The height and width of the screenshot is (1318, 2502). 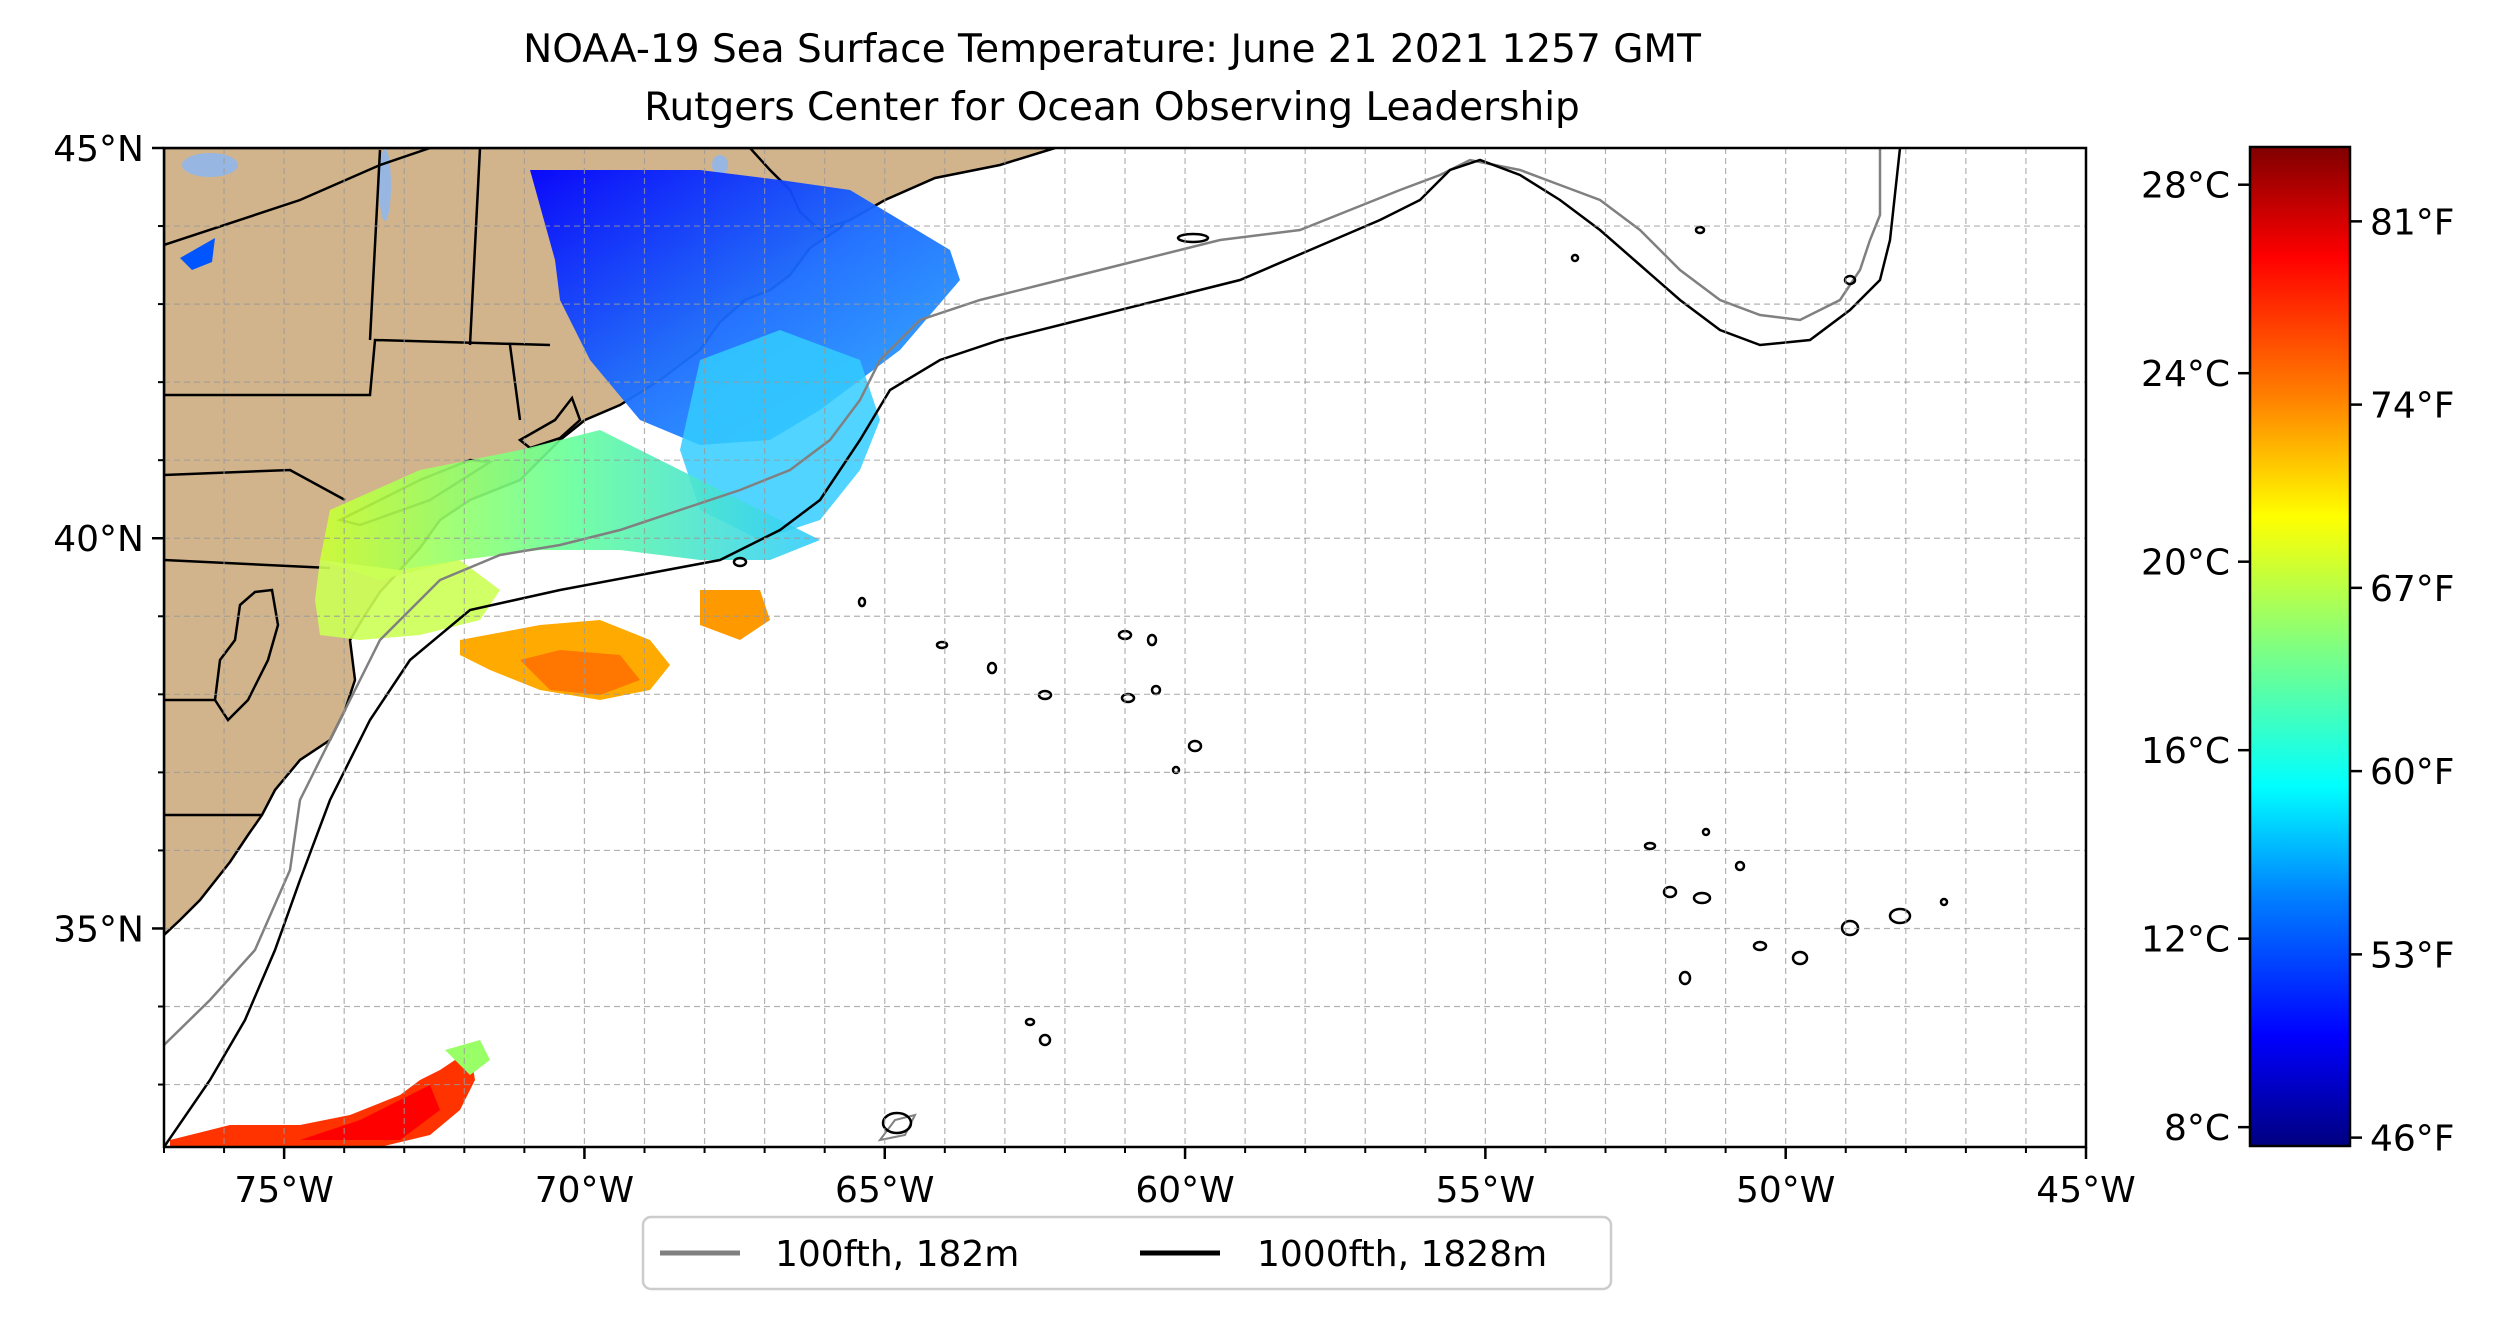 What do you see at coordinates (1485, 1190) in the screenshot?
I see `x-tick-label: 55°W` at bounding box center [1485, 1190].